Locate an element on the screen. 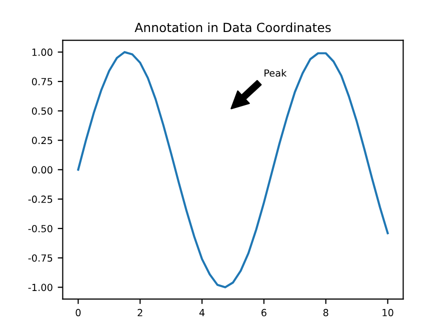  chart-title: Annotation in Data Coordinates is located at coordinates (232, 27).